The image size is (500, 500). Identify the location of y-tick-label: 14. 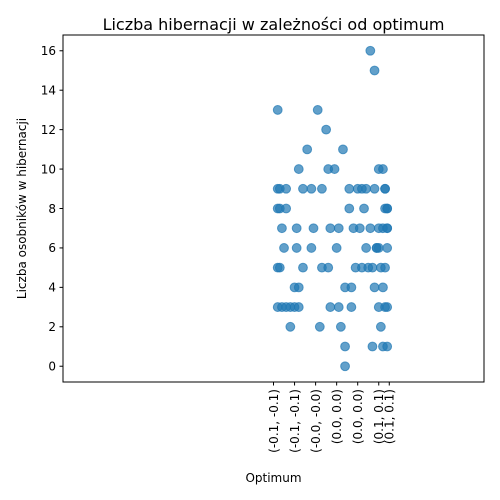
(48, 91).